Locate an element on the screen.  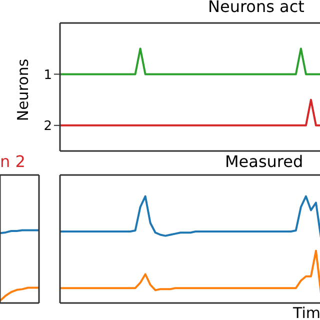
chart-title: n 2 is located at coordinates (13, 161).